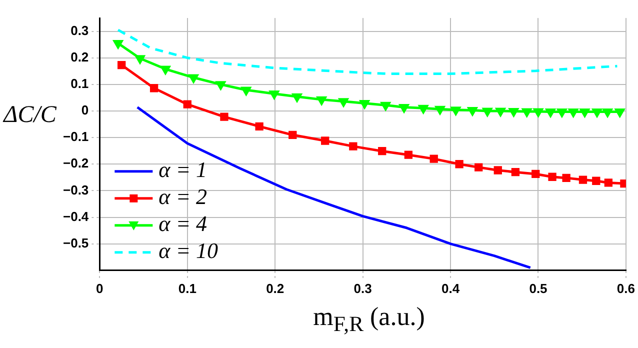 The height and width of the screenshot is (348, 638). Describe the element at coordinates (30, 115) in the screenshot. I see `y-axis-title: ΔC/C` at that location.